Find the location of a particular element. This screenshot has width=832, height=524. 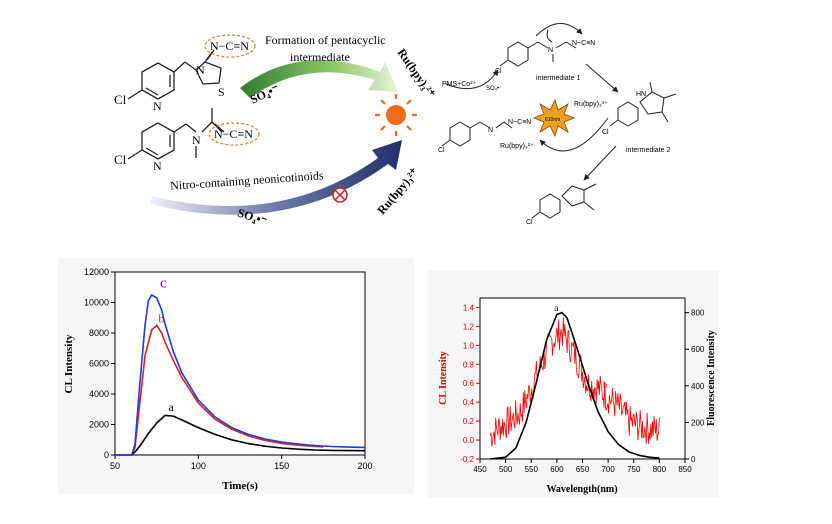

chart2-x-tick-label: 750 is located at coordinates (634, 469).